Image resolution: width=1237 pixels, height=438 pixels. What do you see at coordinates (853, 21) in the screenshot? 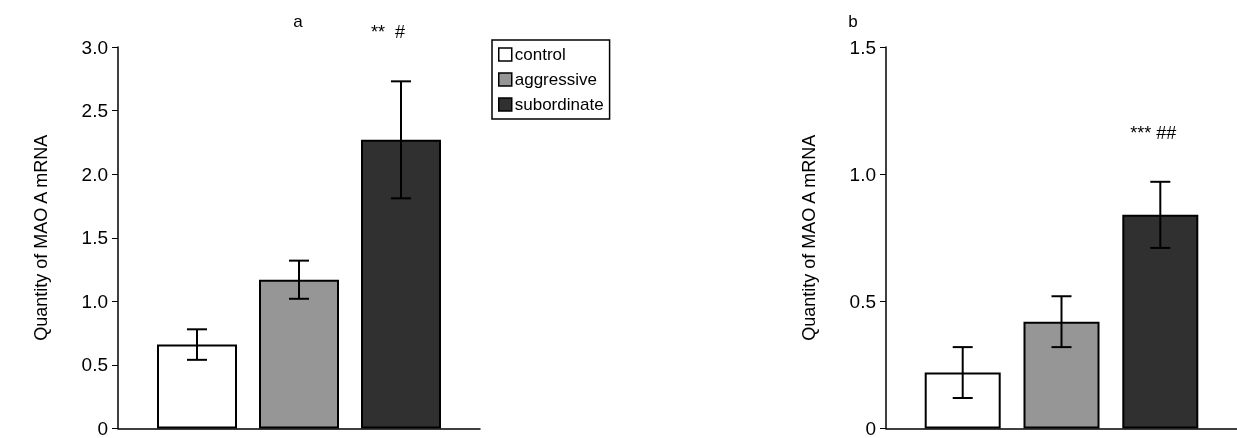
I see `chart-title: b` at bounding box center [853, 21].